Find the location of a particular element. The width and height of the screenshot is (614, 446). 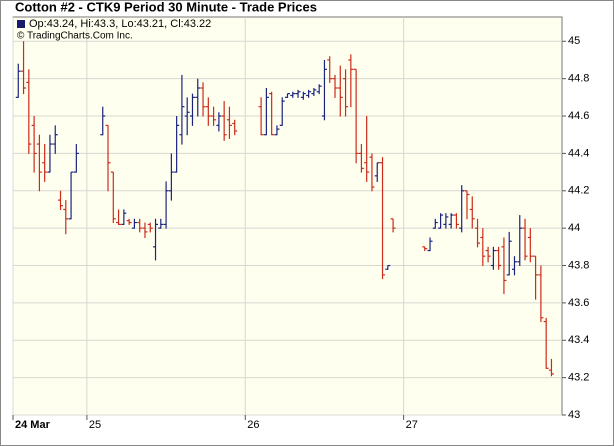

y-tick-label: 44.8 is located at coordinates (578, 79).